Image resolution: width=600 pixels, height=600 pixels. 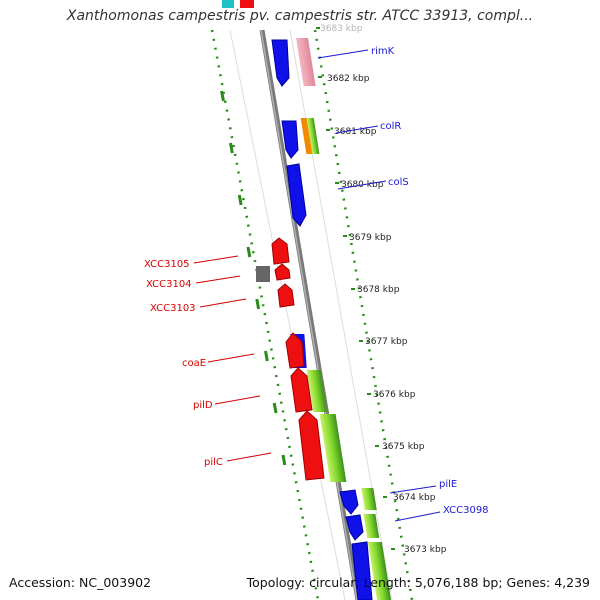 I want to click on tick-label: 3683 kbp, so click(x=341, y=29).